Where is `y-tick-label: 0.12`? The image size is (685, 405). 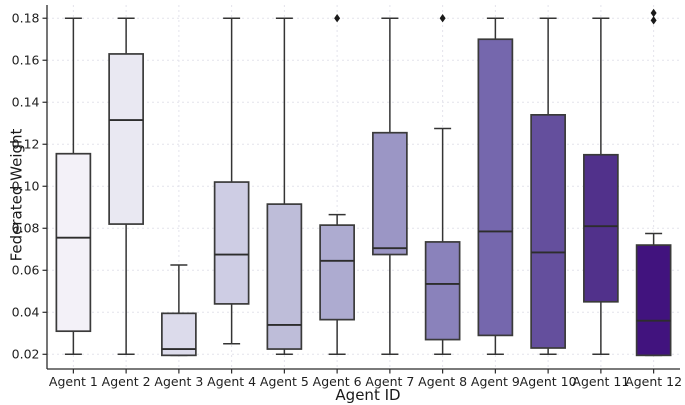 y-tick-label: 0.12 is located at coordinates (26, 144).